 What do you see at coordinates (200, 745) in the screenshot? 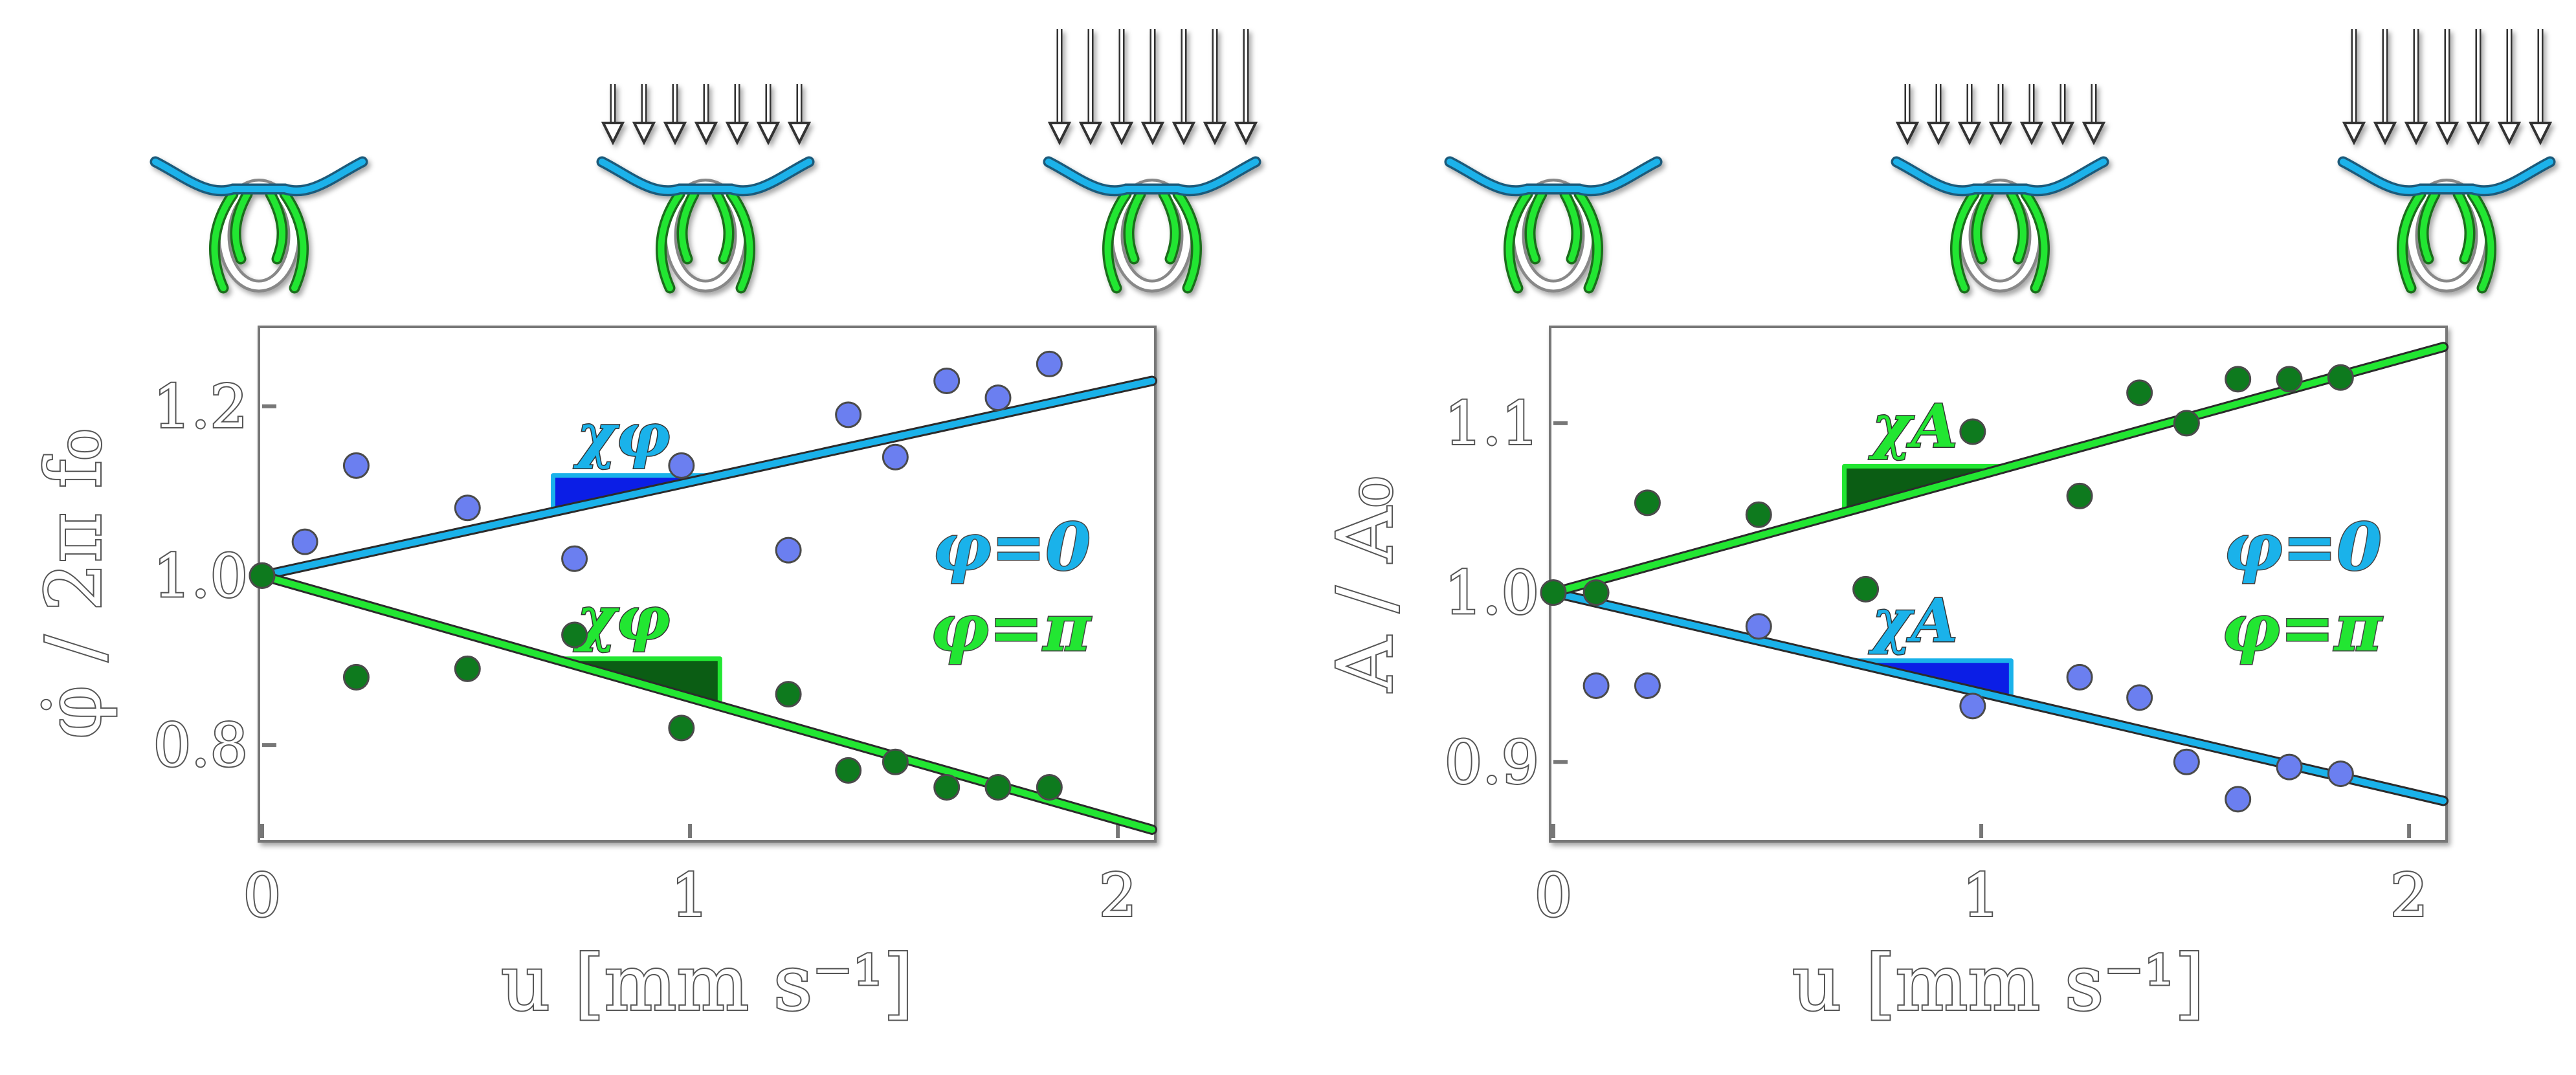
I see `y-tick-label: 0.8` at bounding box center [200, 745].